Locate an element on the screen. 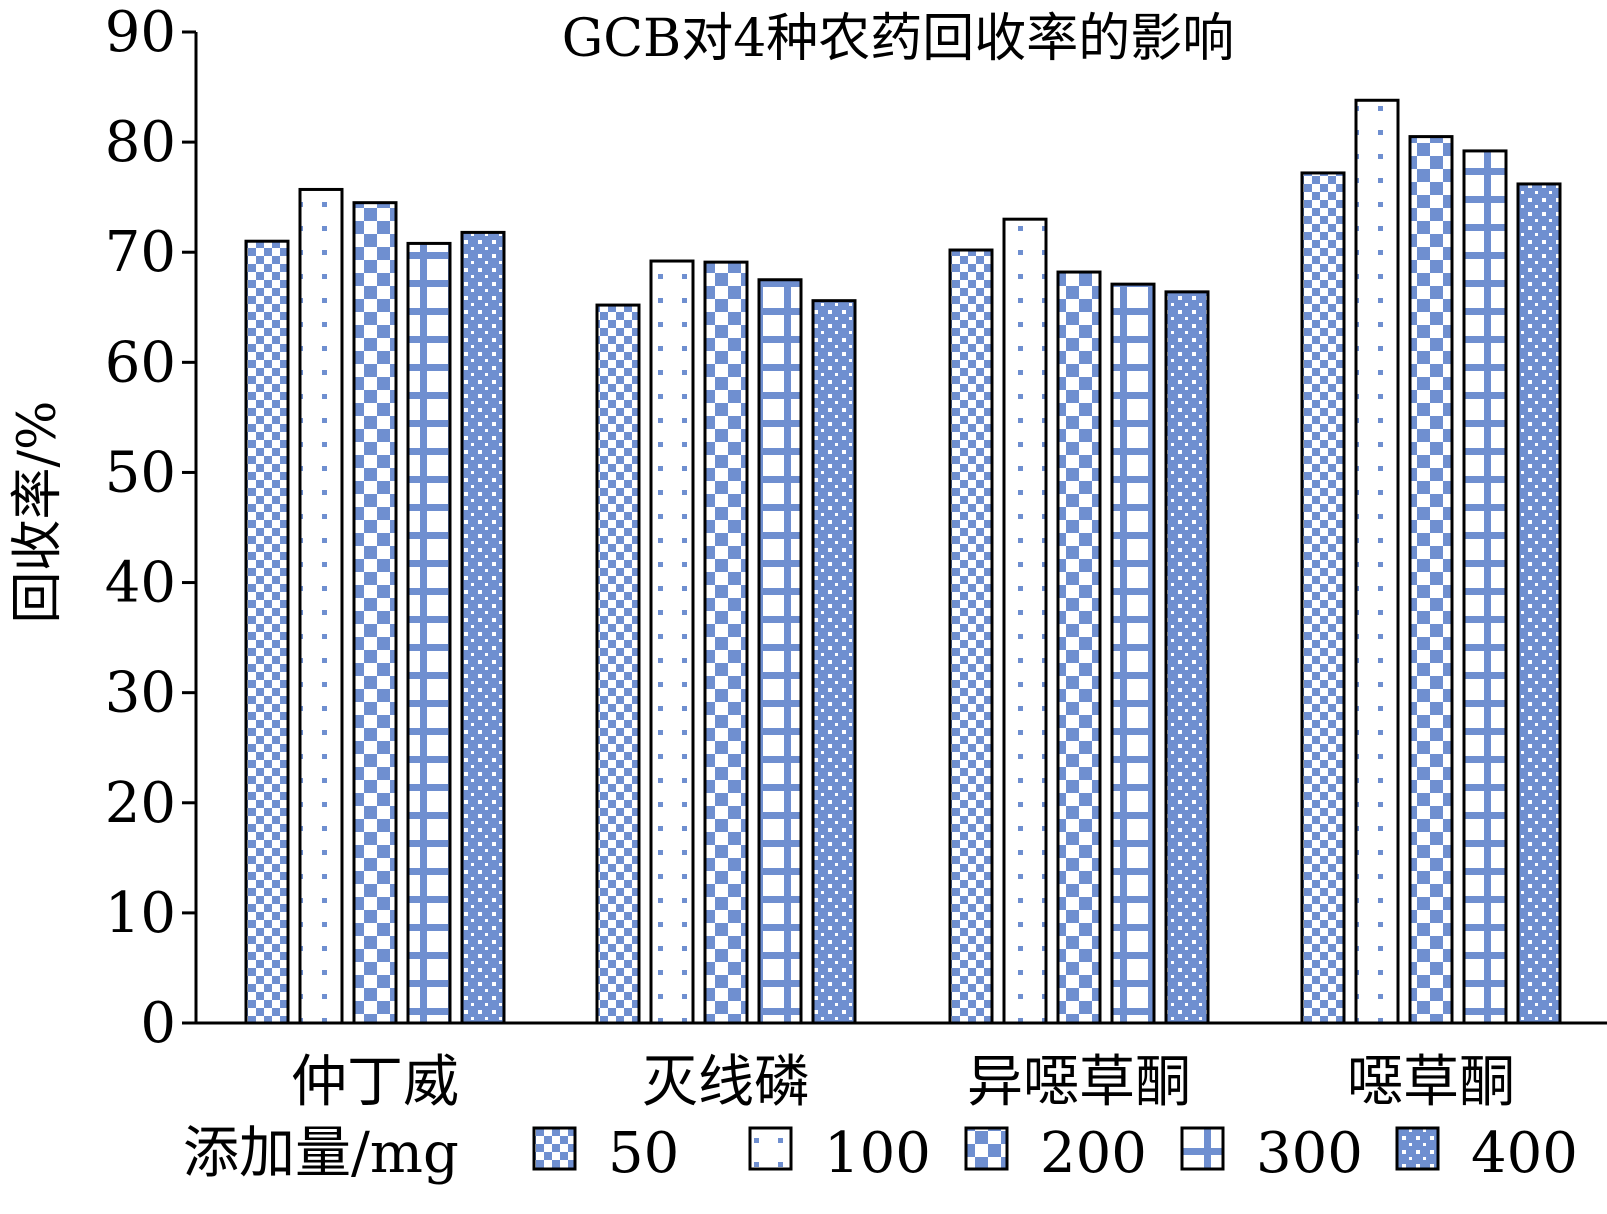 This screenshot has width=1607, height=1214. y-tick-label: 10 is located at coordinates (140, 913).